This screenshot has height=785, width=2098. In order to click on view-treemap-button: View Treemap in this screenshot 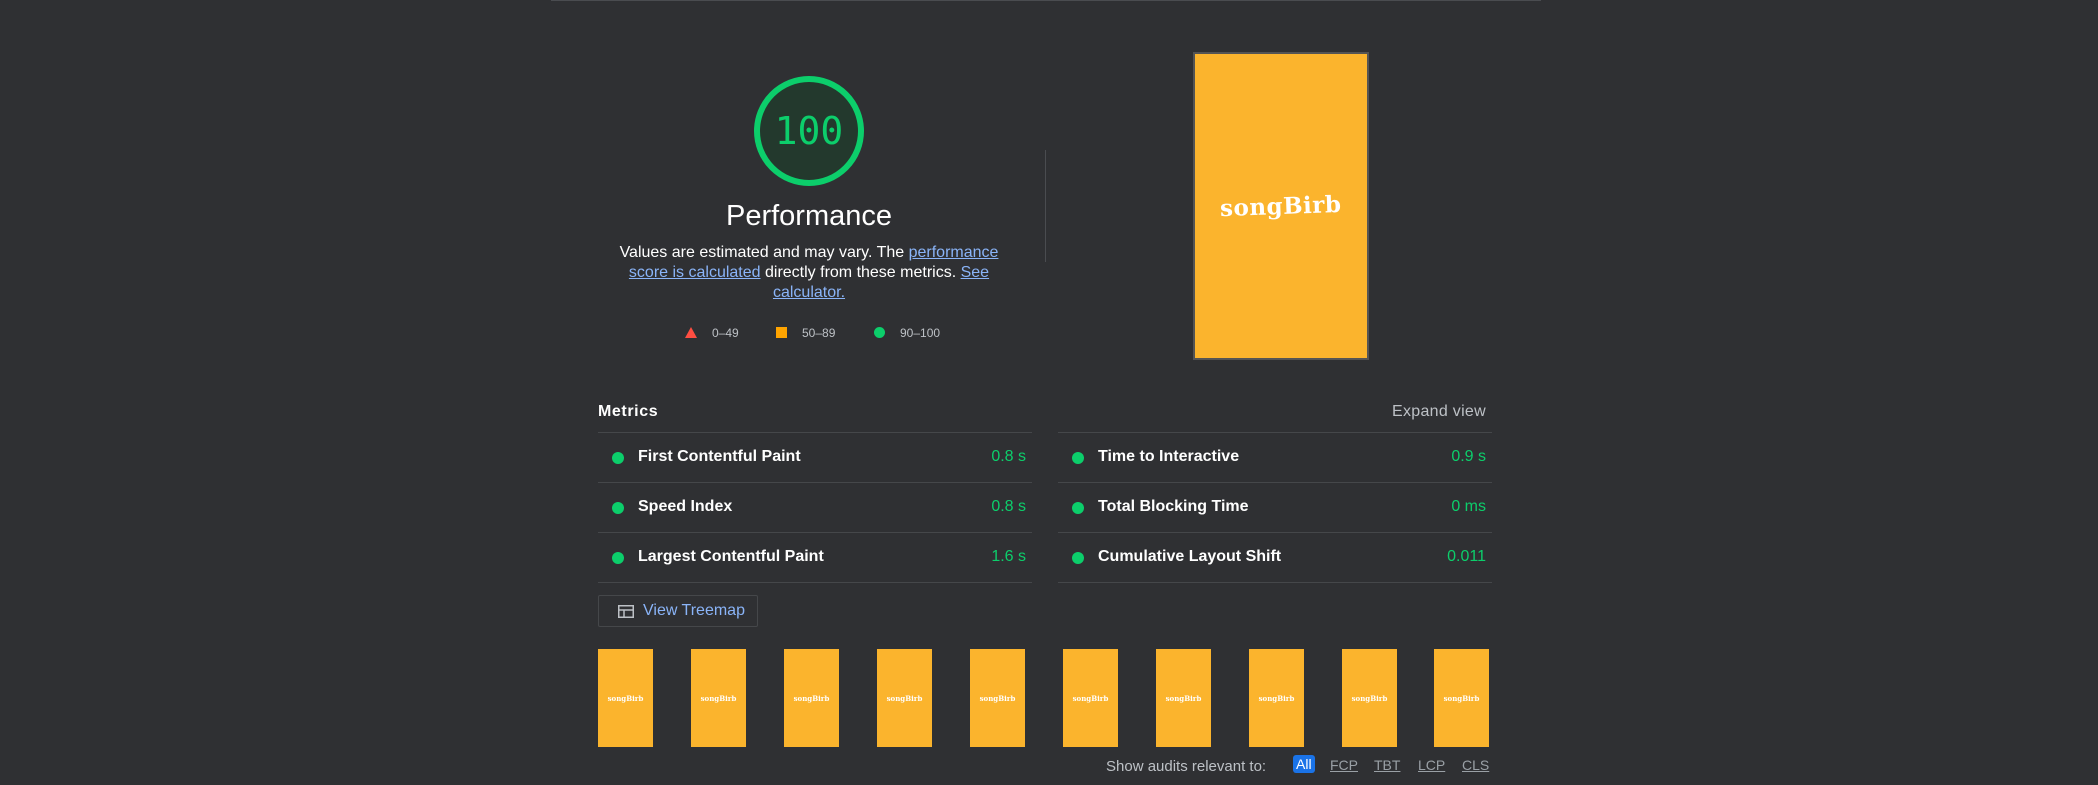, I will do `click(678, 611)`.